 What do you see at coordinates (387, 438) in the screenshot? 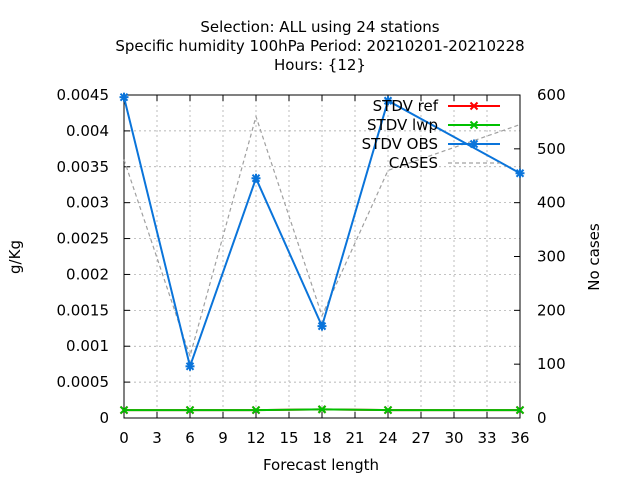
I see `x-tick-label: 24` at bounding box center [387, 438].